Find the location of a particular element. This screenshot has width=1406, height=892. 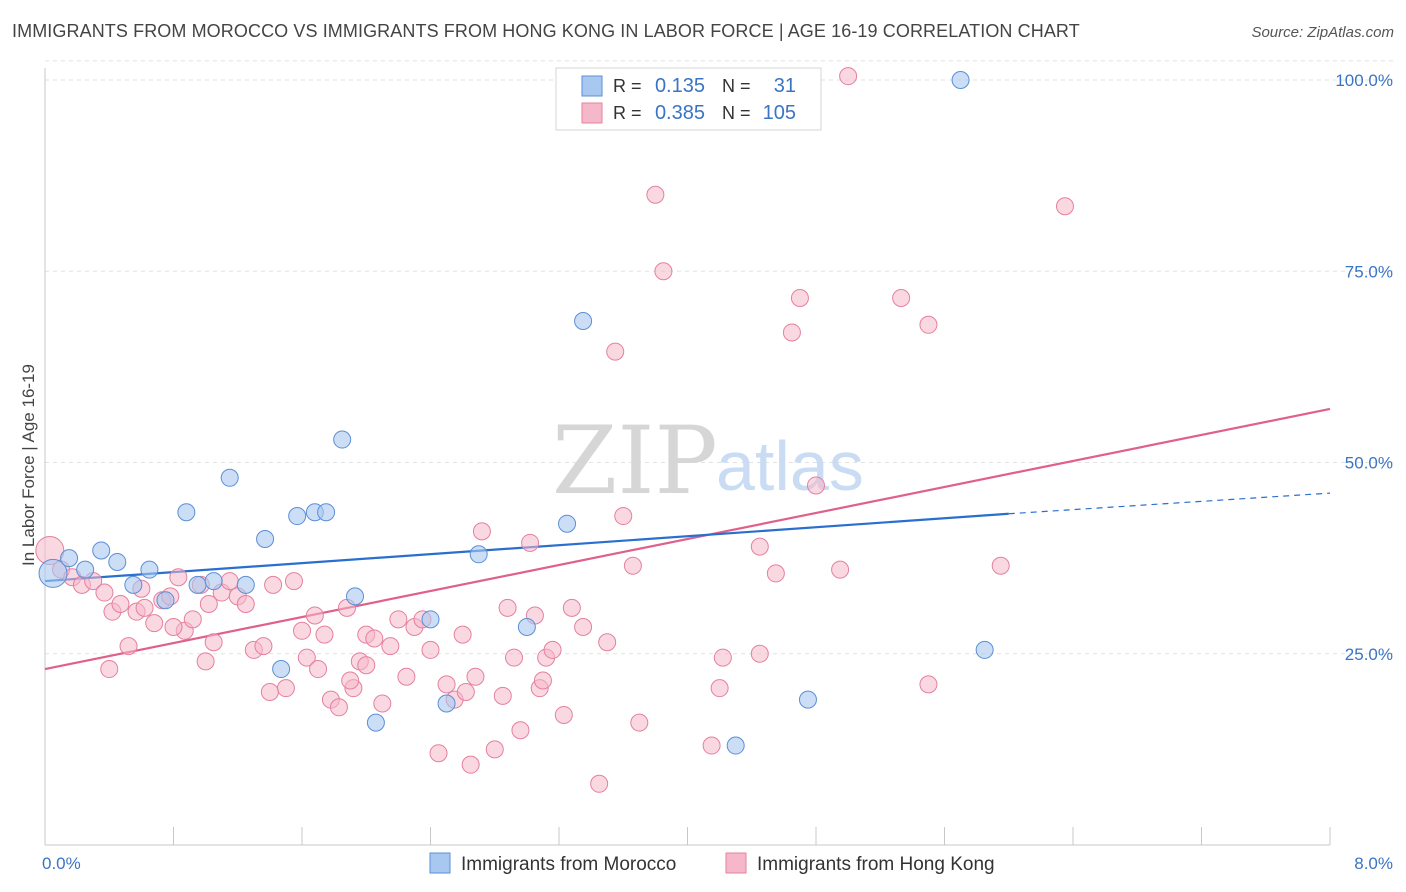

y-axis-label: In Labor Force | Age 16-19 is located at coordinates (28, 465).